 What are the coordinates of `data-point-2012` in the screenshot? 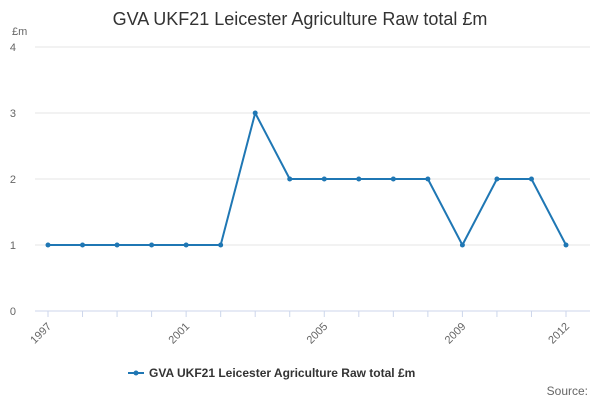 It's located at (566, 245).